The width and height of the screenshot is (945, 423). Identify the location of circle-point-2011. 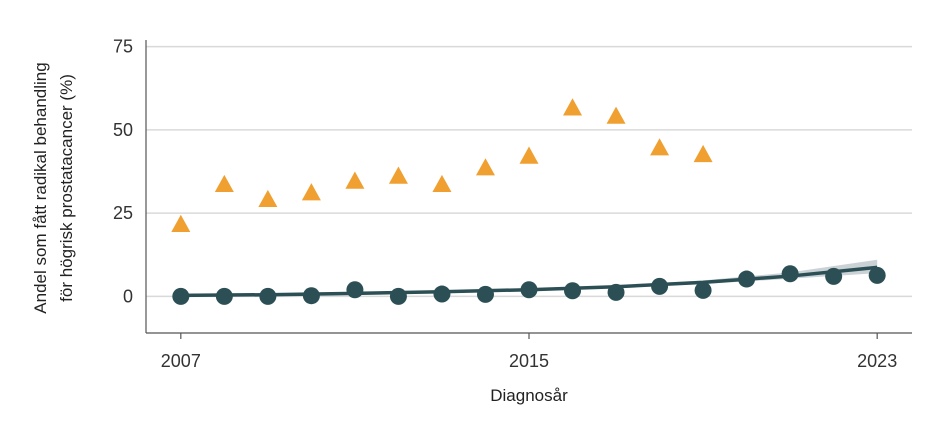
(355, 290).